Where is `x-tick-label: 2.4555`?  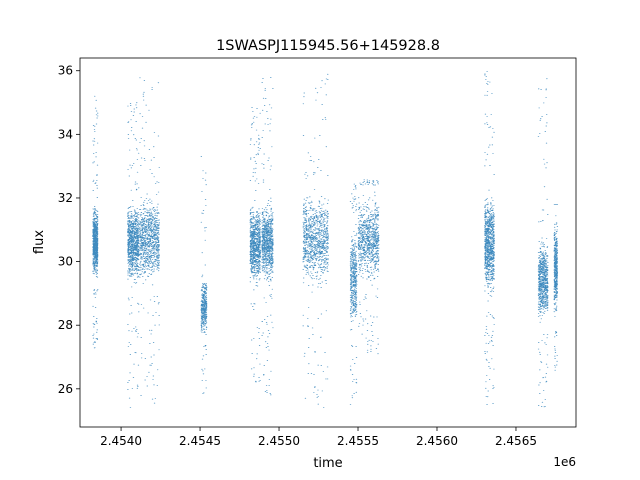
x-tick-label: 2.4555 is located at coordinates (358, 441).